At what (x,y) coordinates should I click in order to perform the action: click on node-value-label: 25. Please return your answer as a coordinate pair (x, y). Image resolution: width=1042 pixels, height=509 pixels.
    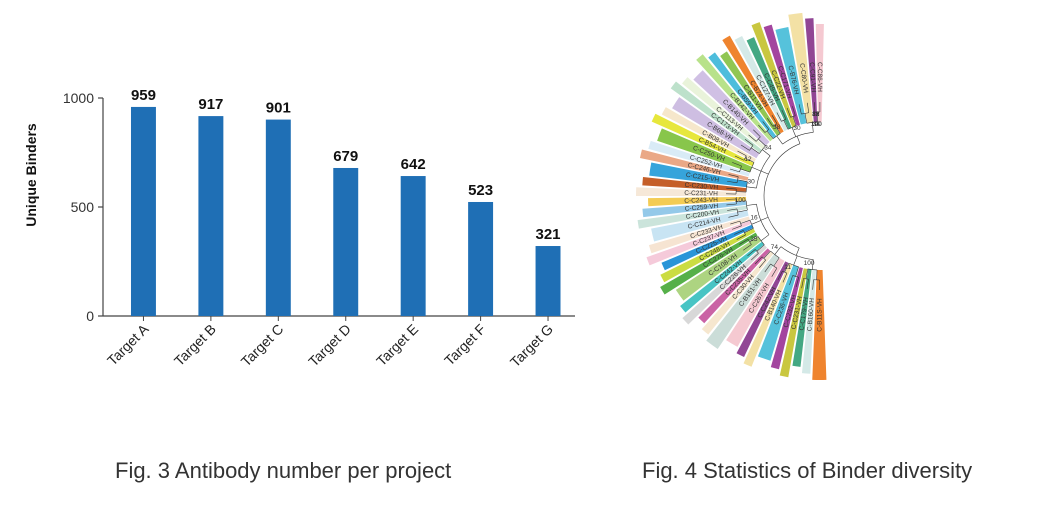
    Looking at the image, I should click on (754, 239).